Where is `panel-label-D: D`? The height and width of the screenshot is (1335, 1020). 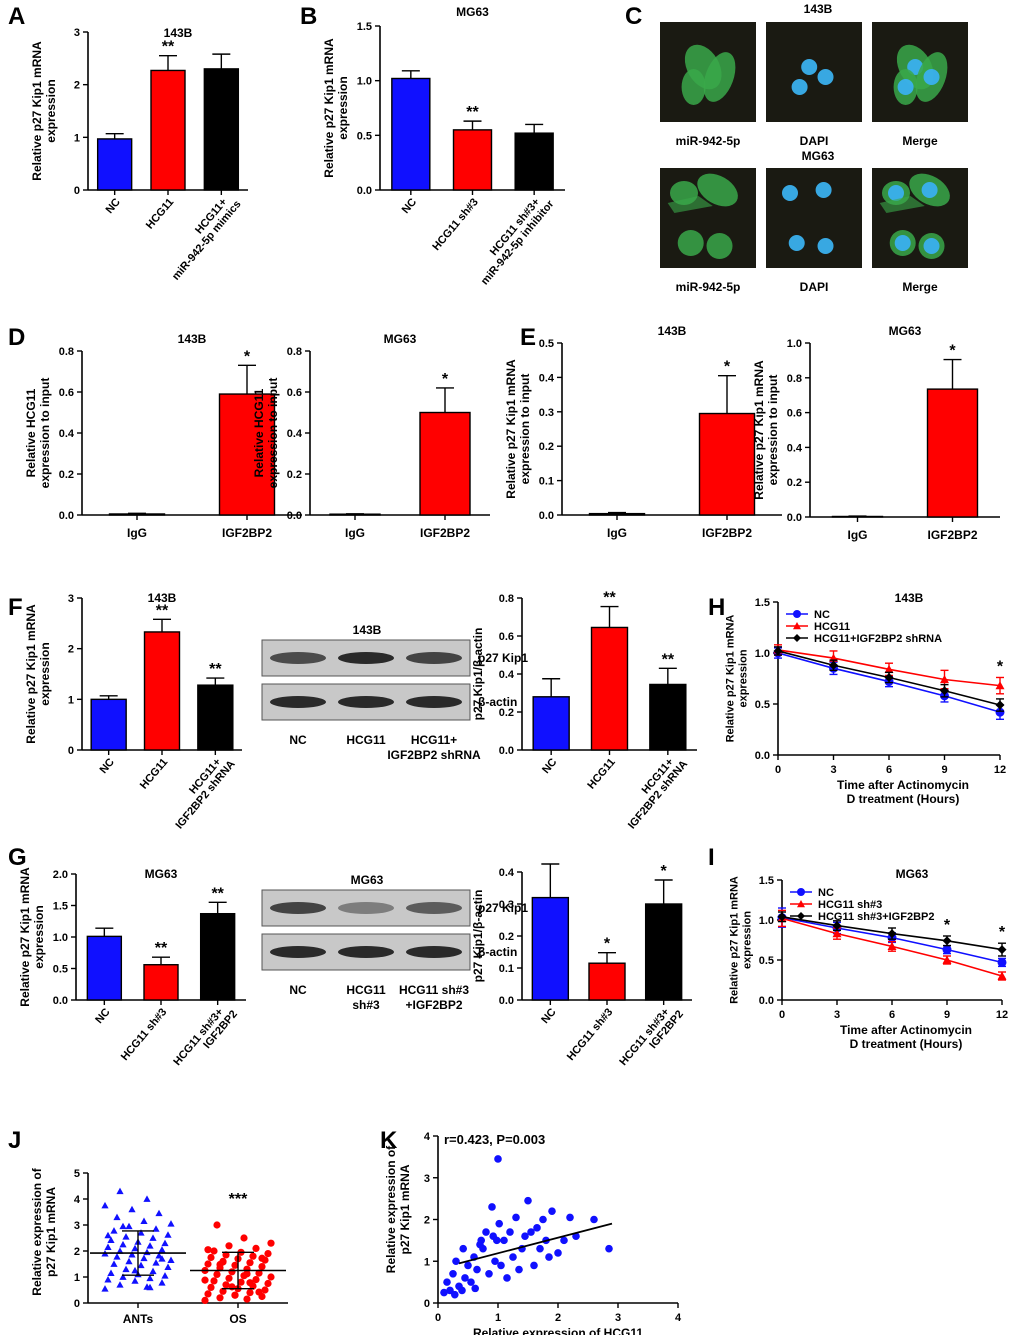
panel-label-D: D is located at coordinates (16, 337).